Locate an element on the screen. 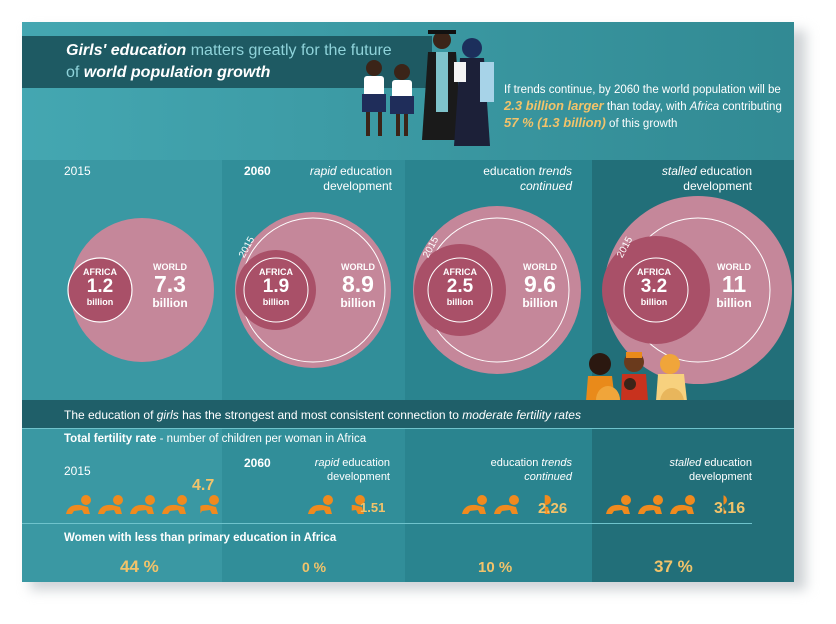  column-label-2015: 2015 is located at coordinates (77, 171).